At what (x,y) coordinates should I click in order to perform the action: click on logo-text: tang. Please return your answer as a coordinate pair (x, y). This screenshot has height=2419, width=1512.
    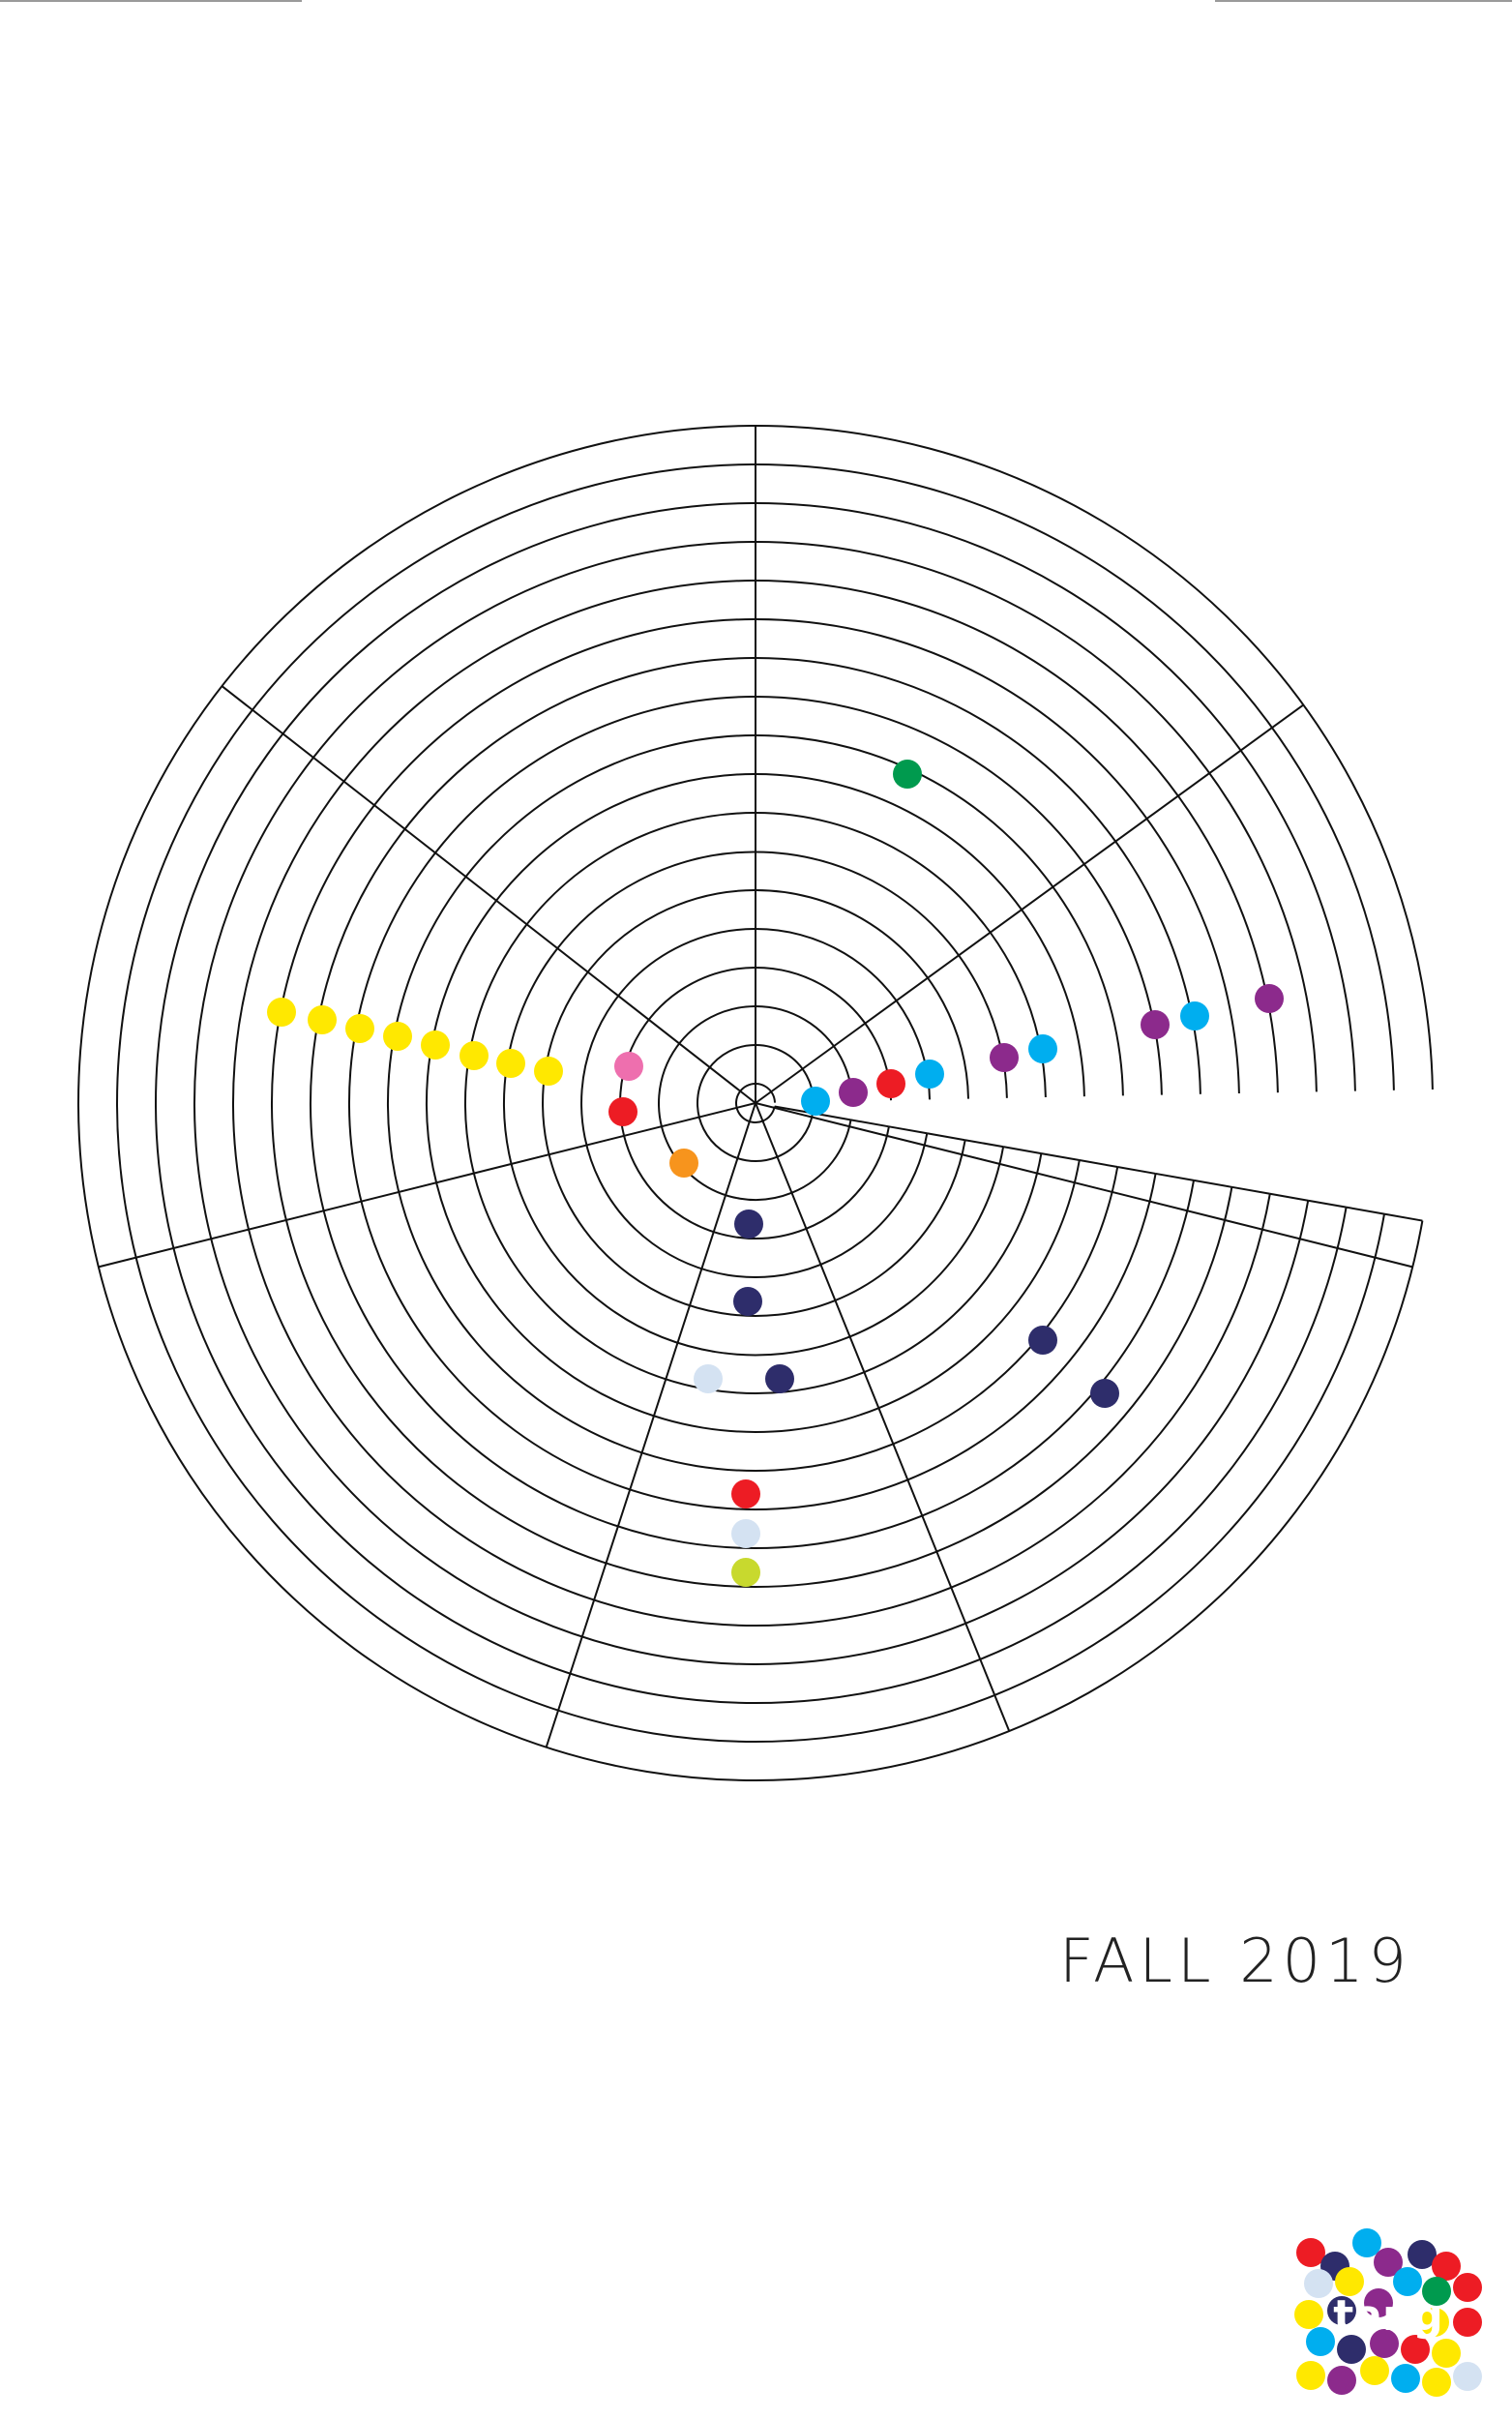
    Looking at the image, I should click on (1388, 2316).